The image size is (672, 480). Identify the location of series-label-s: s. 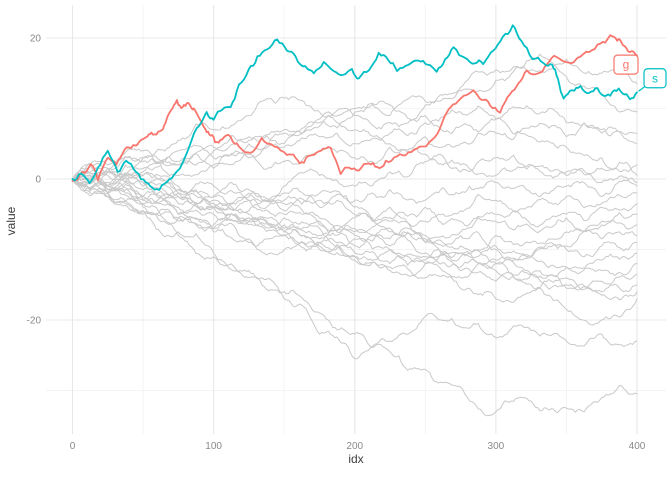
(652, 80).